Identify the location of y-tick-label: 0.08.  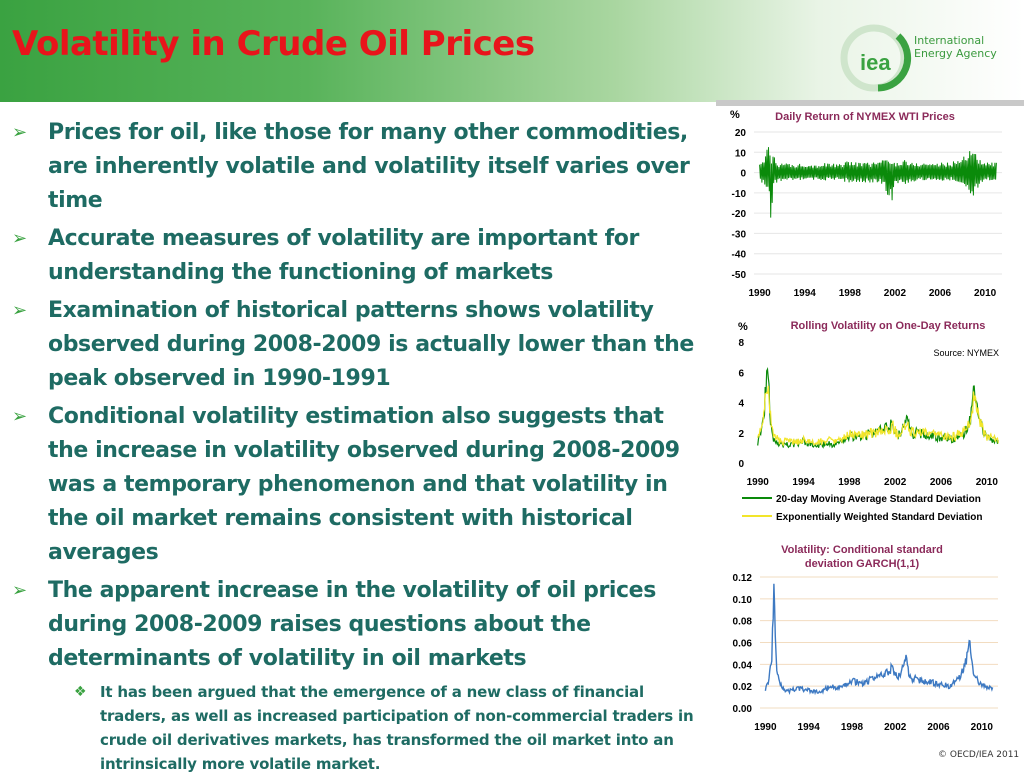
(743, 622).